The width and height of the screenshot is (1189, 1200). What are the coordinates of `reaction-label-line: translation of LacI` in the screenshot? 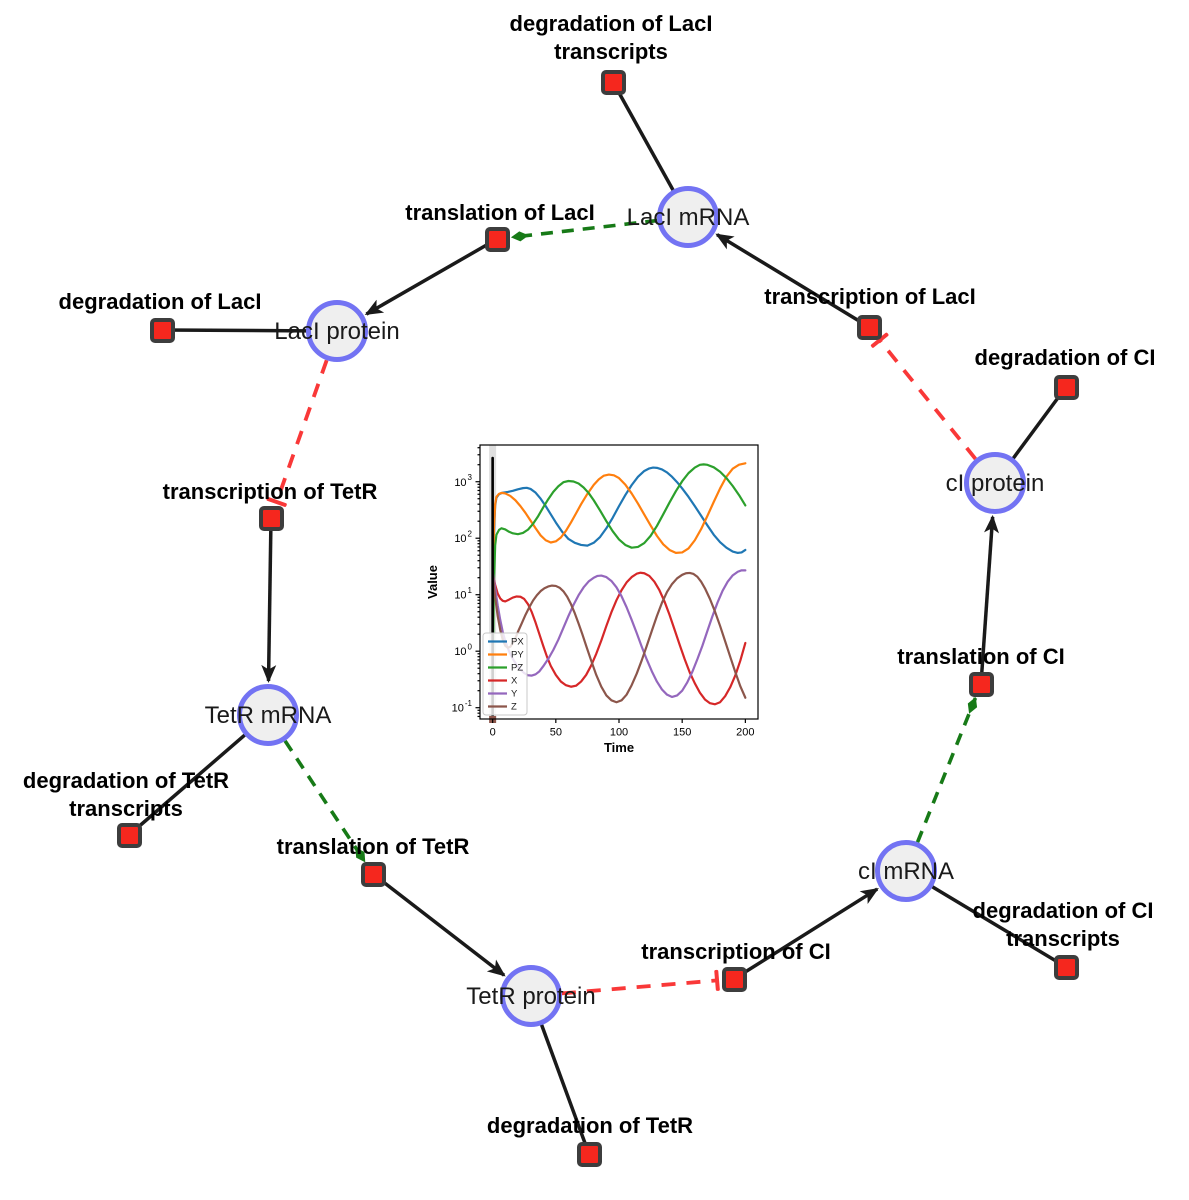 It's located at (500, 212).